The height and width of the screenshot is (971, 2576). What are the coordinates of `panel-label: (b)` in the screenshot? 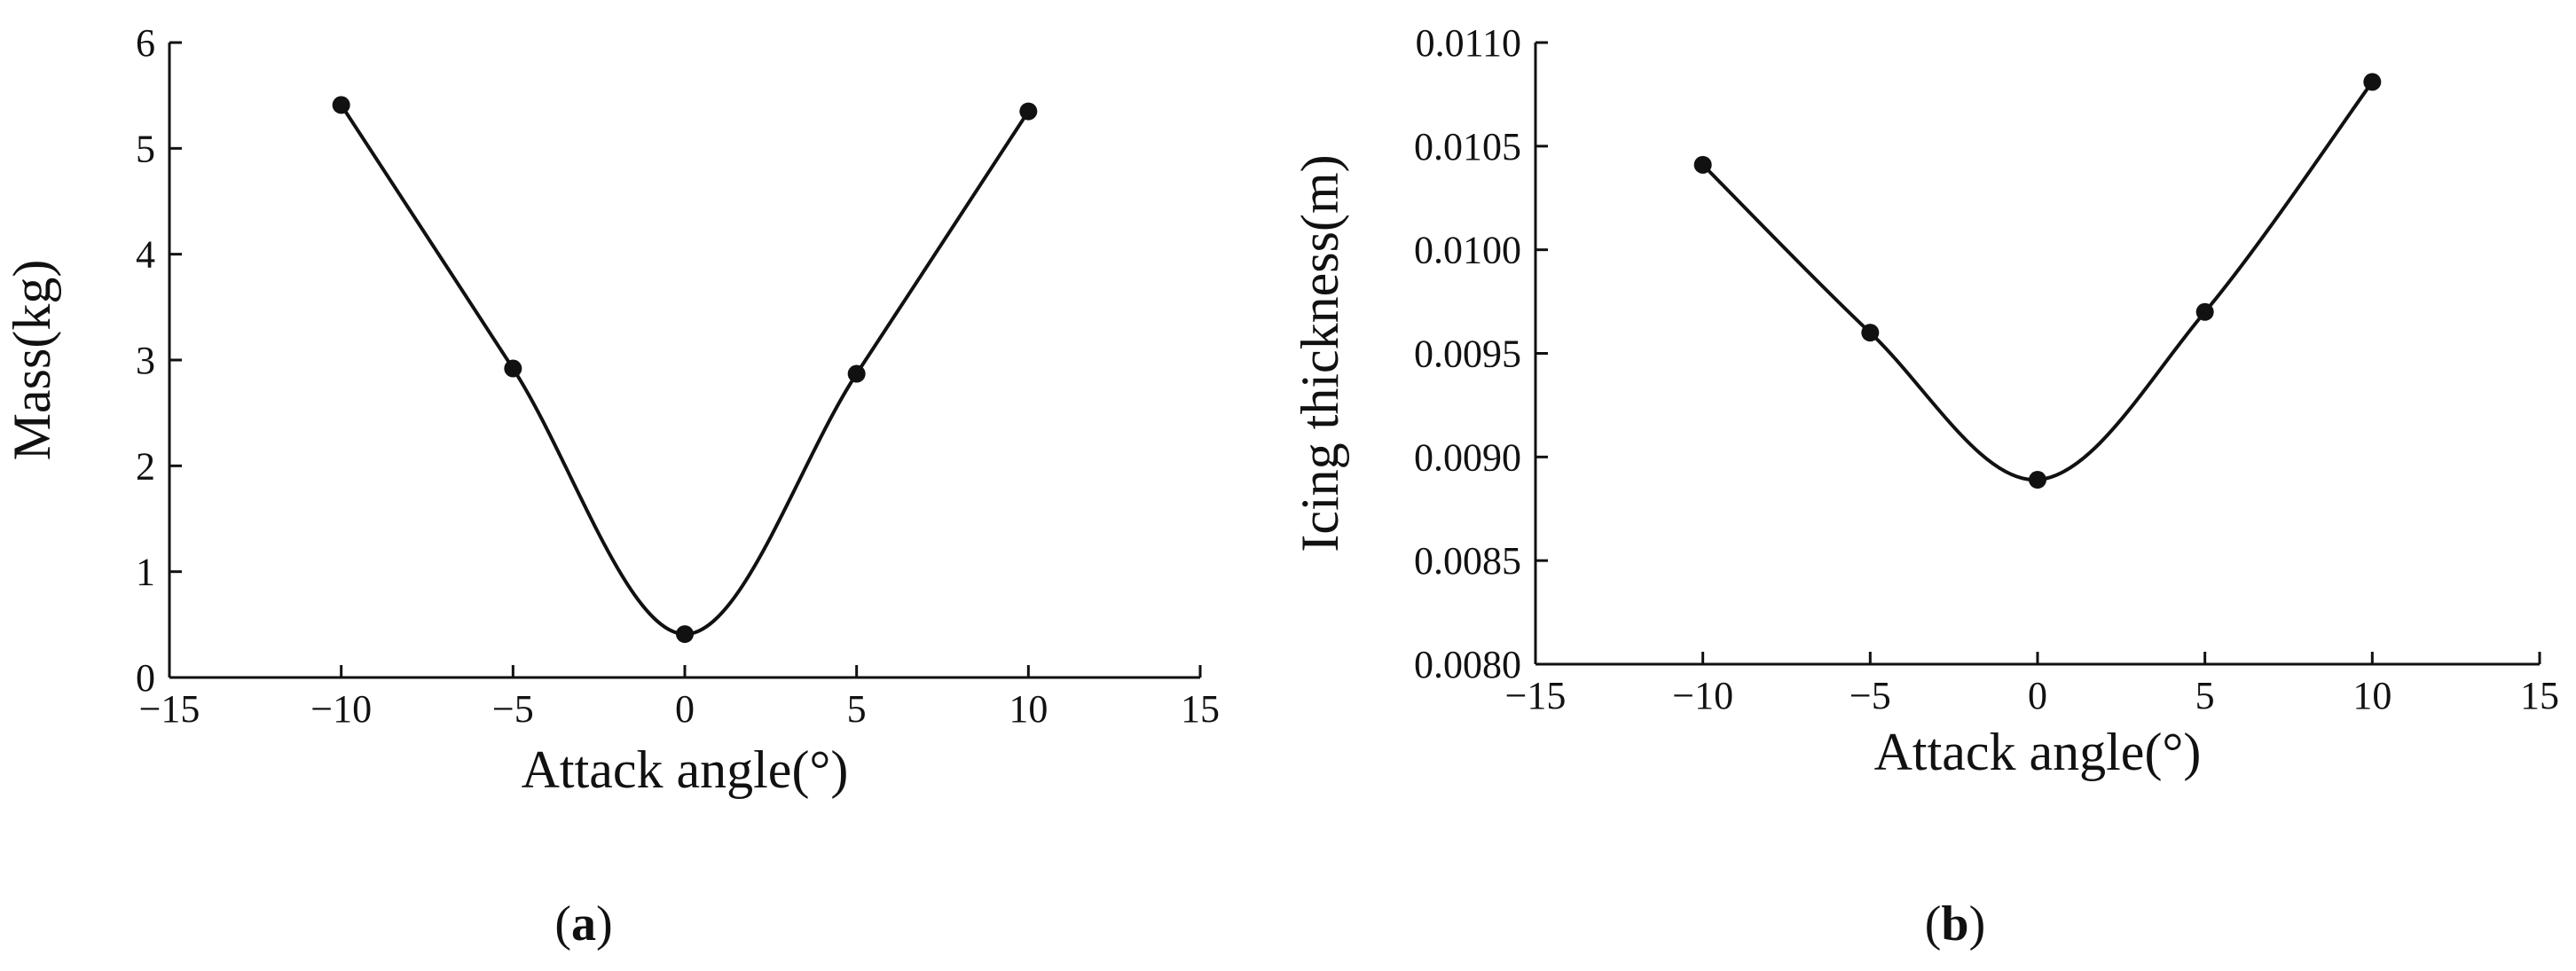 It's located at (1955, 924).